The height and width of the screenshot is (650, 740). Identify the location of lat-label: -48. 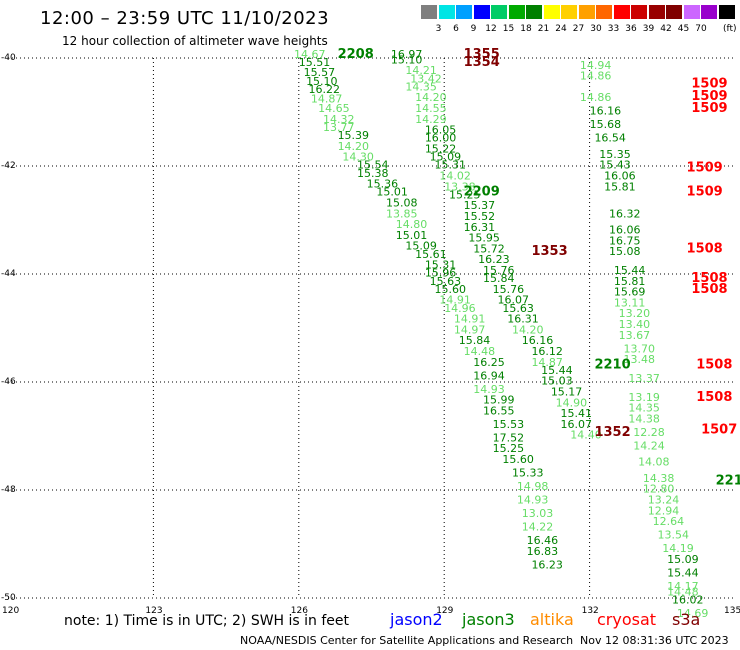
(8, 490).